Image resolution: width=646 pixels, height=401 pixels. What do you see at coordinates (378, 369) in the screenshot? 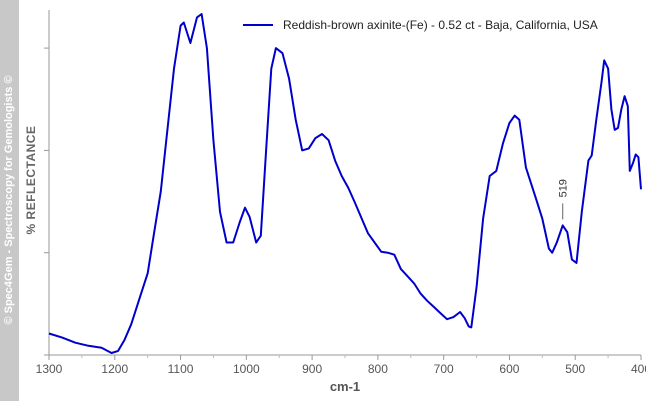
I see `x-tick-label: 800` at bounding box center [378, 369].